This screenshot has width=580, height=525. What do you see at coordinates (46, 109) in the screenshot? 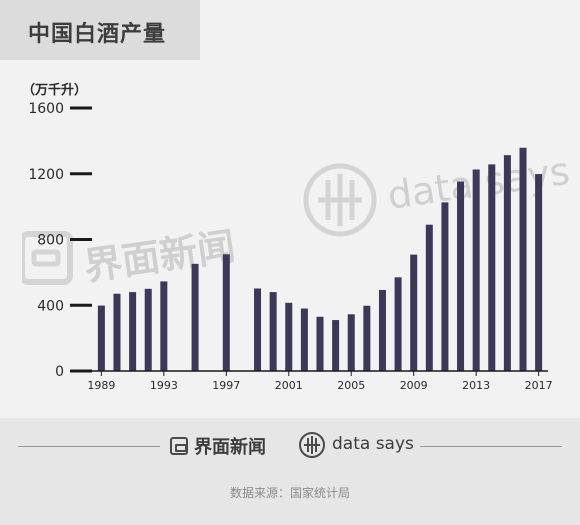
I see `y-tick-label: 1600` at bounding box center [46, 109].